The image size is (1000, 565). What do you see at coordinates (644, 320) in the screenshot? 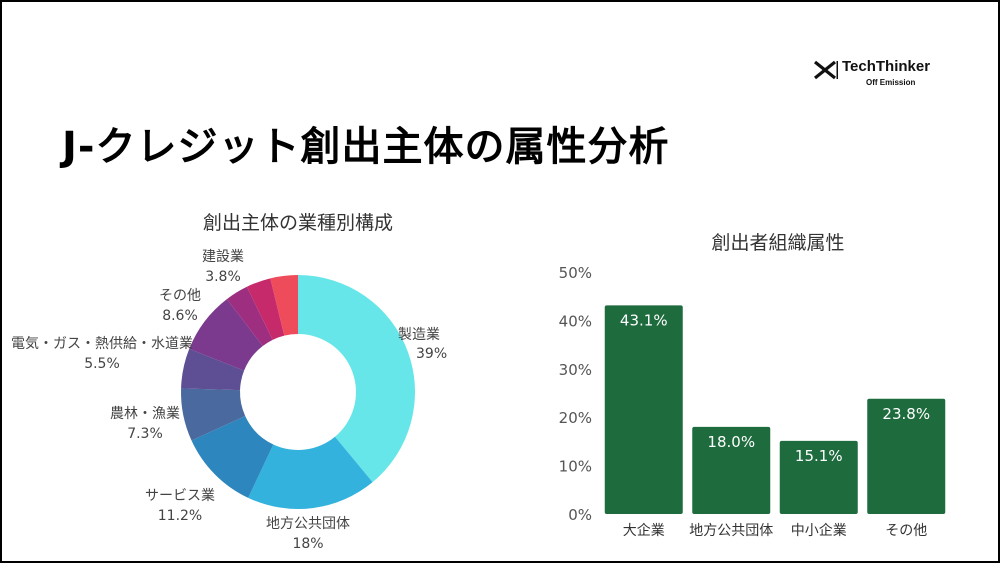
I see `bar-data-label-0: 43.1%` at bounding box center [644, 320].